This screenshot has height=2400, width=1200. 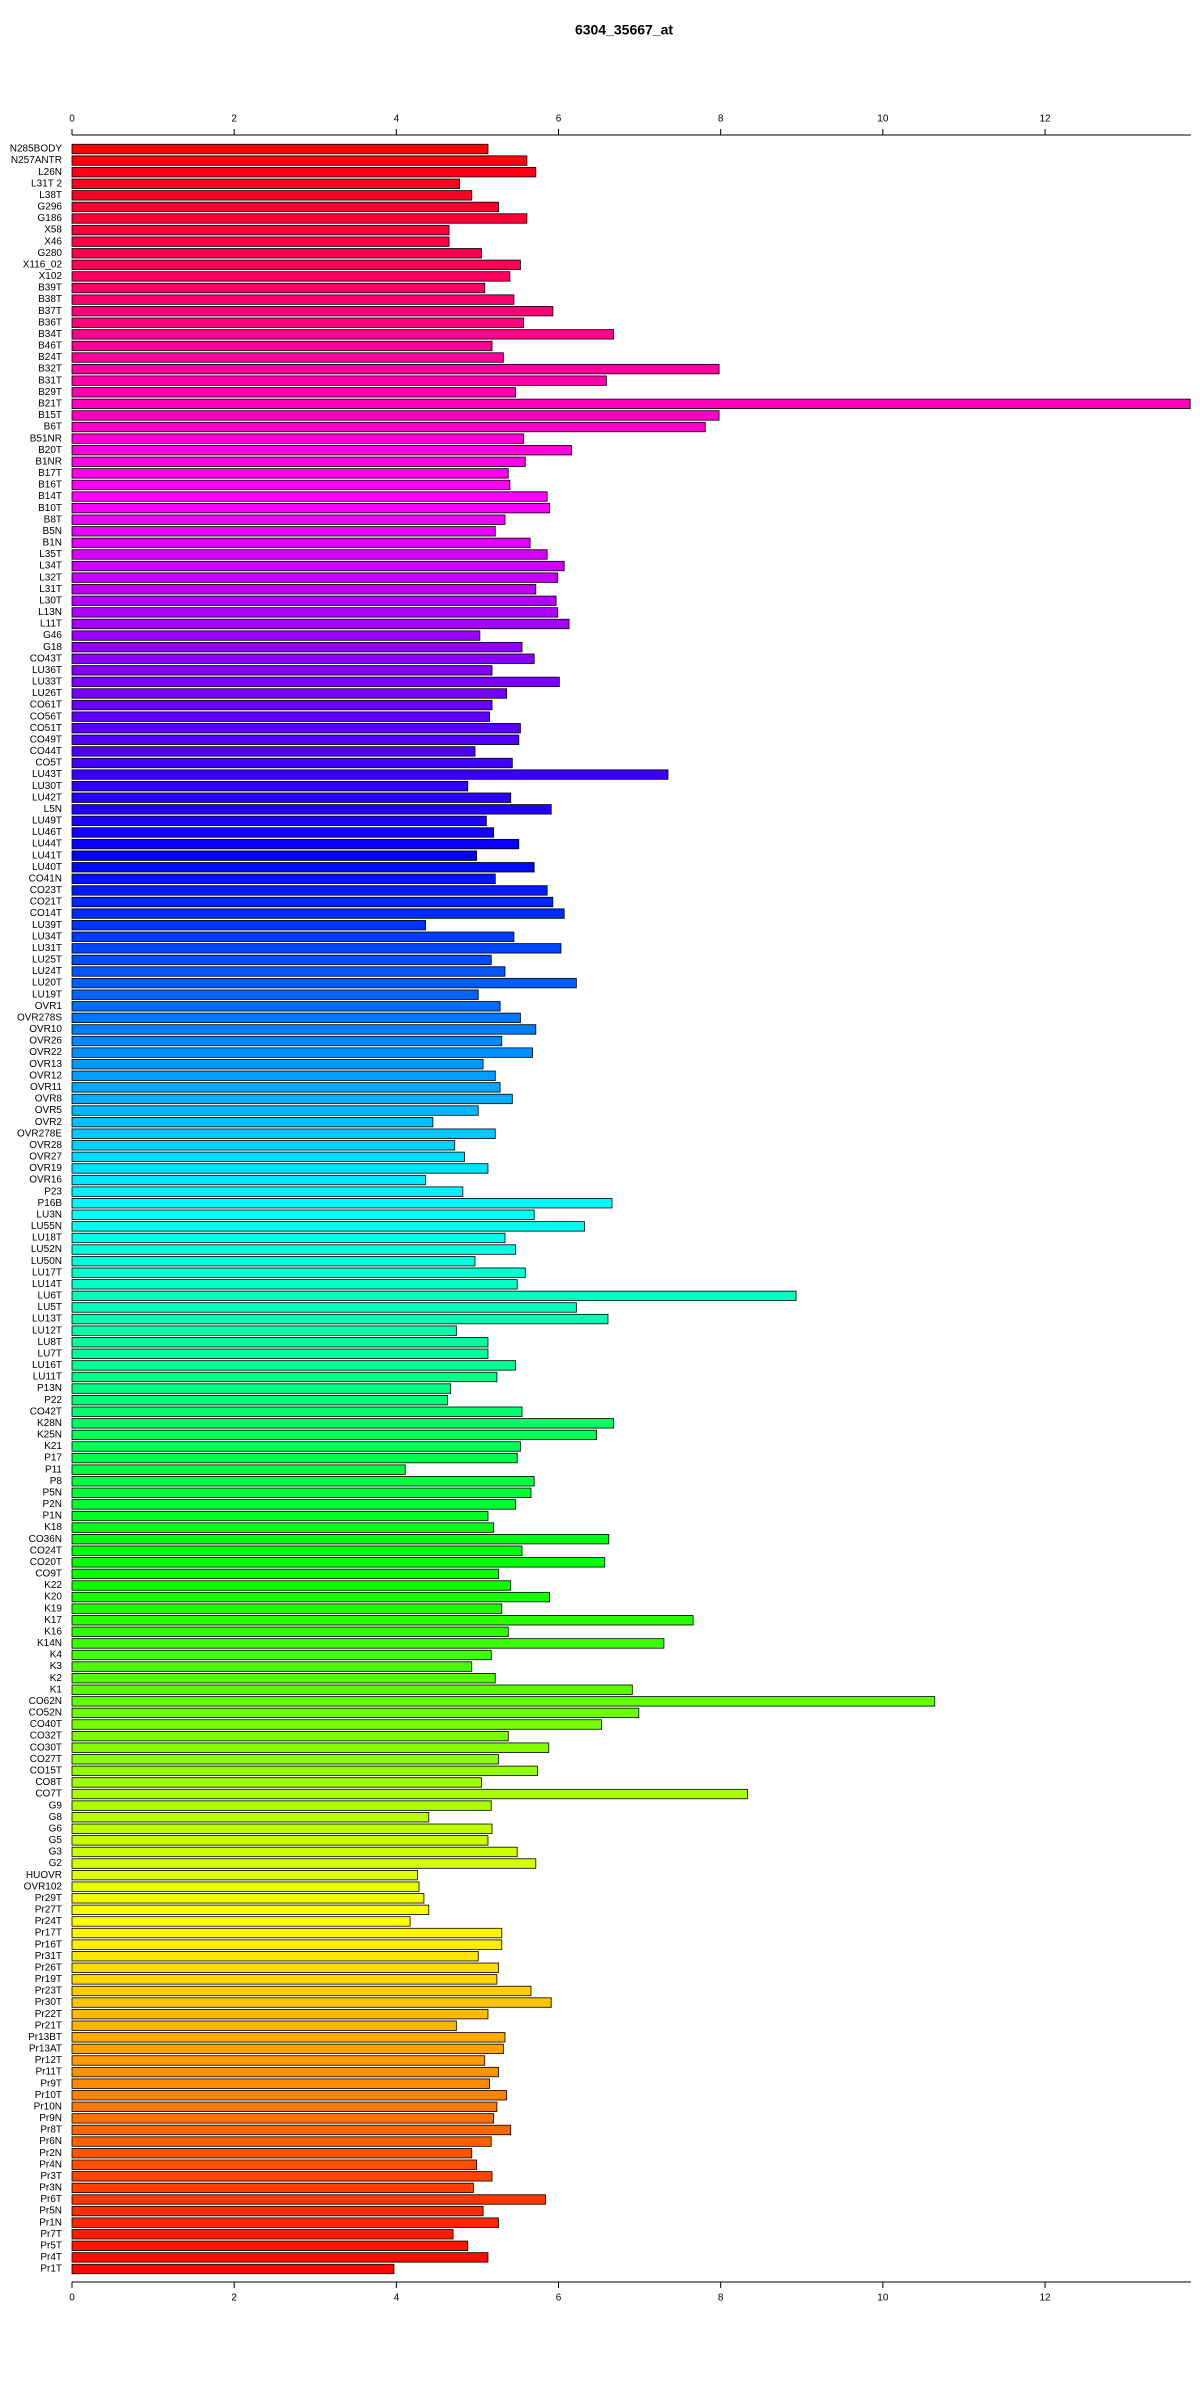 What do you see at coordinates (56, 1678) in the screenshot?
I see `y-tick-label: K2` at bounding box center [56, 1678].